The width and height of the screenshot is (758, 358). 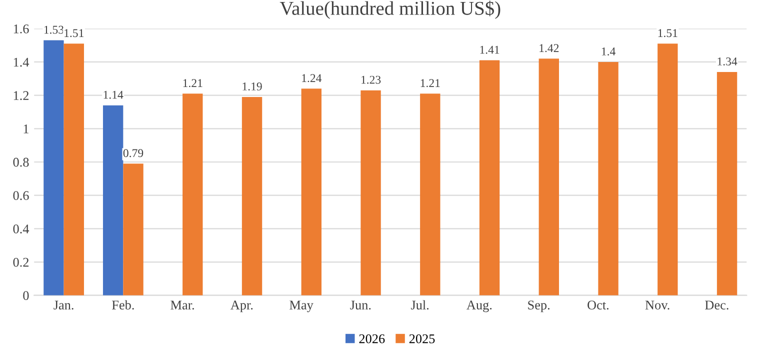 What do you see at coordinates (21, 162) in the screenshot?
I see `y-tick-label: 0.8` at bounding box center [21, 162].